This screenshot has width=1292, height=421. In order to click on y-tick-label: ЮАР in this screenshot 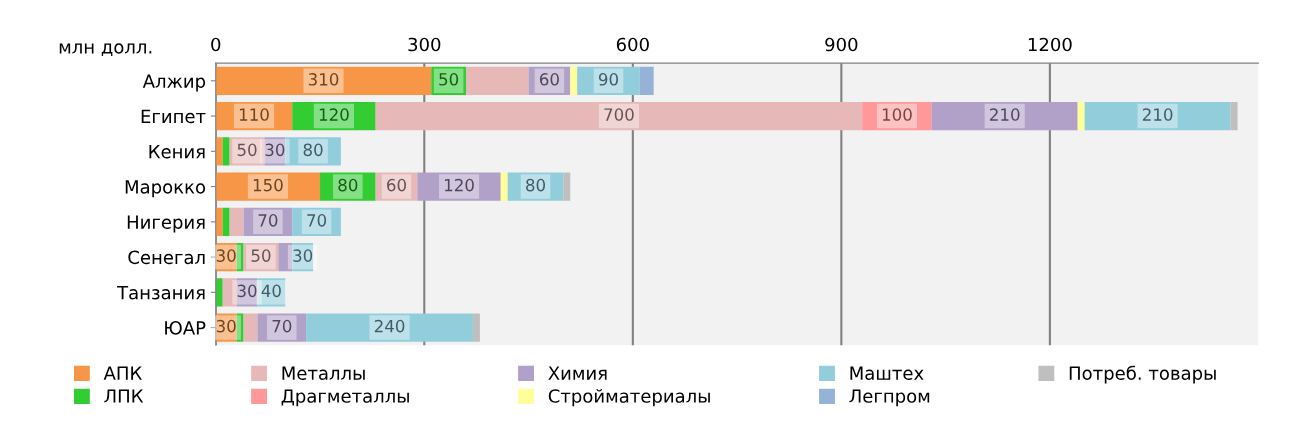, I will do `click(185, 328)`.